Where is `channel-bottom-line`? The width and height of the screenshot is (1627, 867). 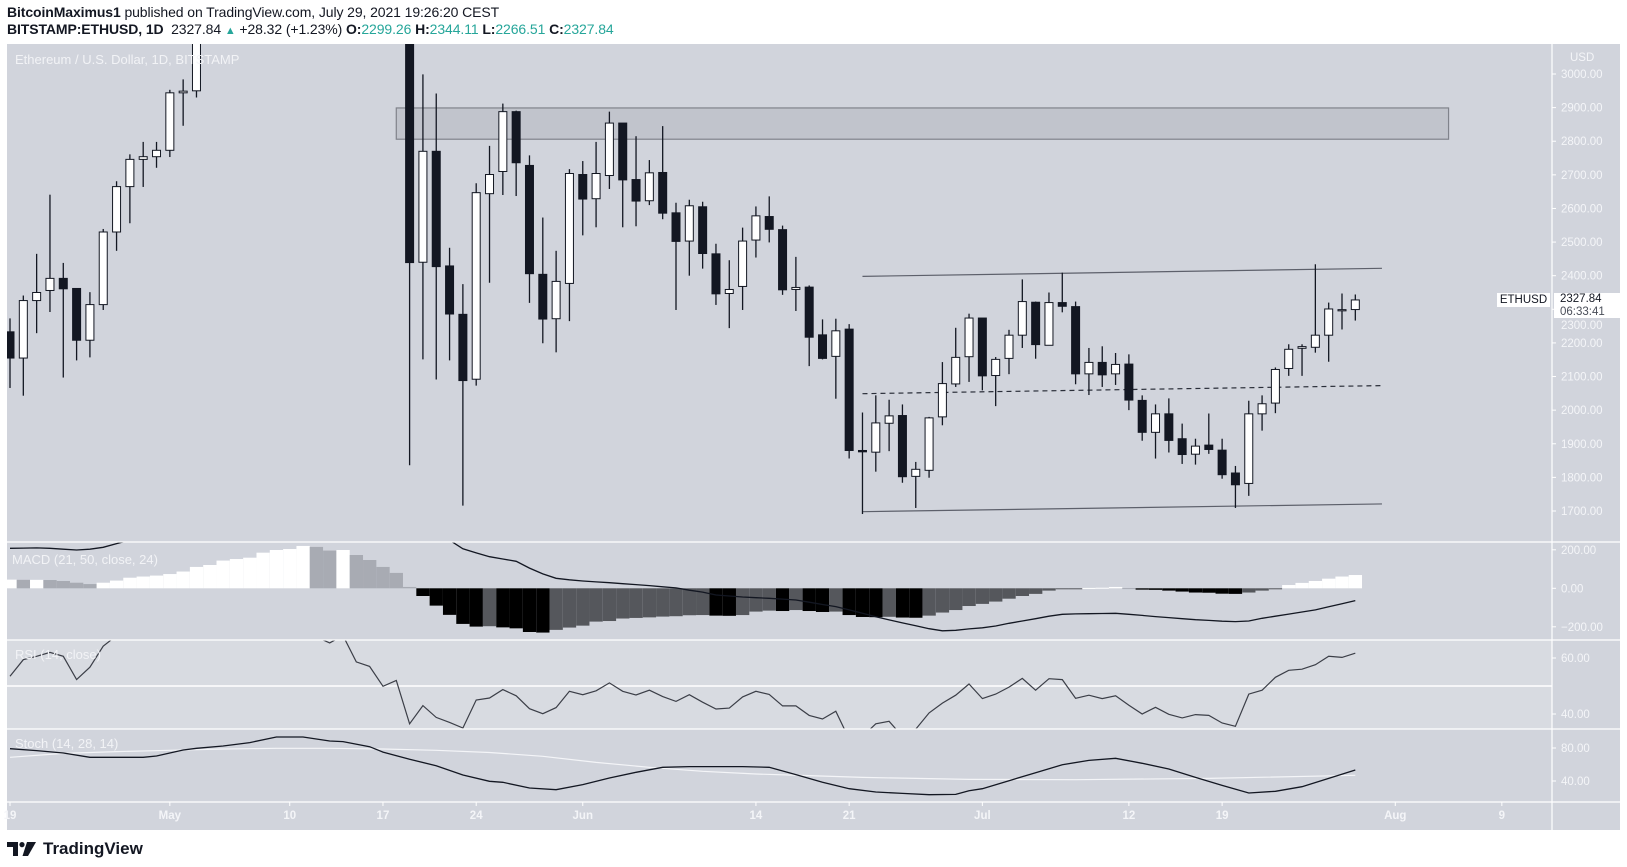
channel-bottom-line is located at coordinates (1122, 508).